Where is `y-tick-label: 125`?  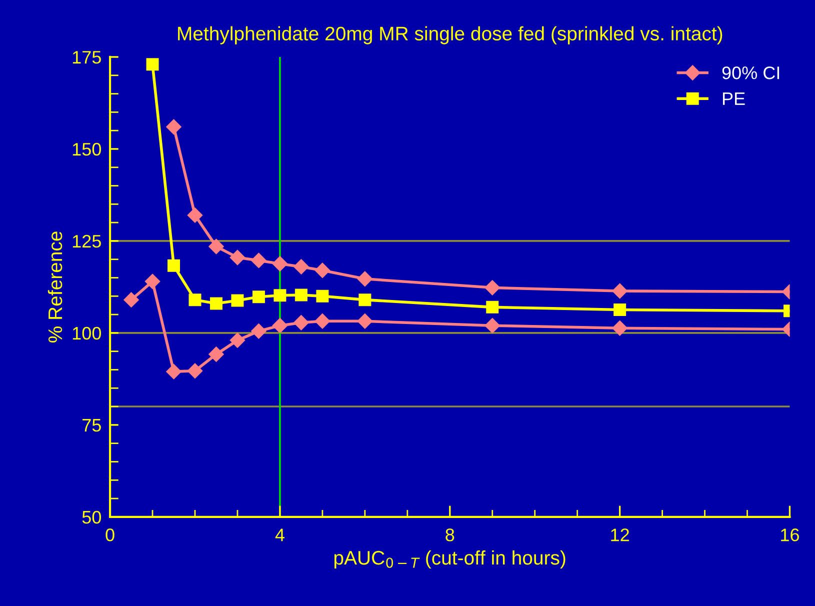
y-tick-label: 125 is located at coordinates (86, 241).